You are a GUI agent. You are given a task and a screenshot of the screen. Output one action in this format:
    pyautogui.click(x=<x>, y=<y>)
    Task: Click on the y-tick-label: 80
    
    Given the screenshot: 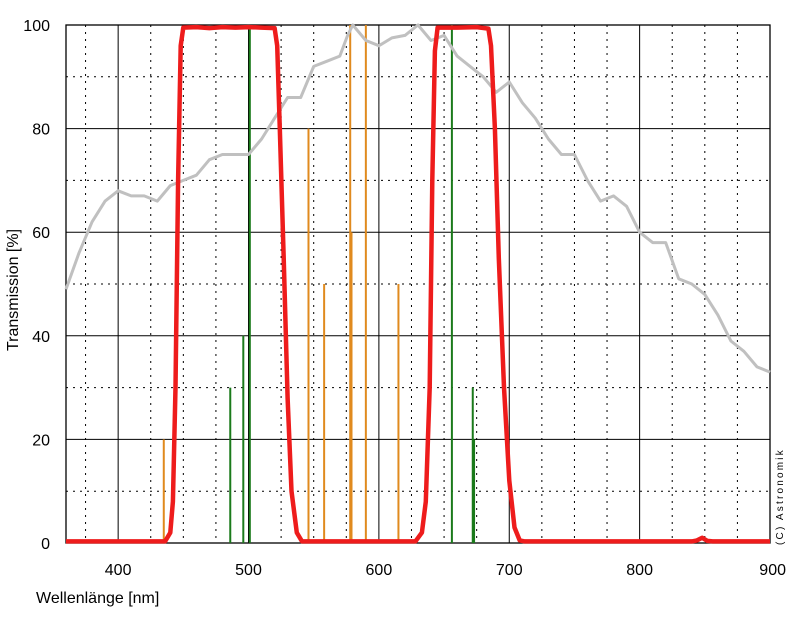 What is the action you would take?
    pyautogui.click(x=41, y=130)
    